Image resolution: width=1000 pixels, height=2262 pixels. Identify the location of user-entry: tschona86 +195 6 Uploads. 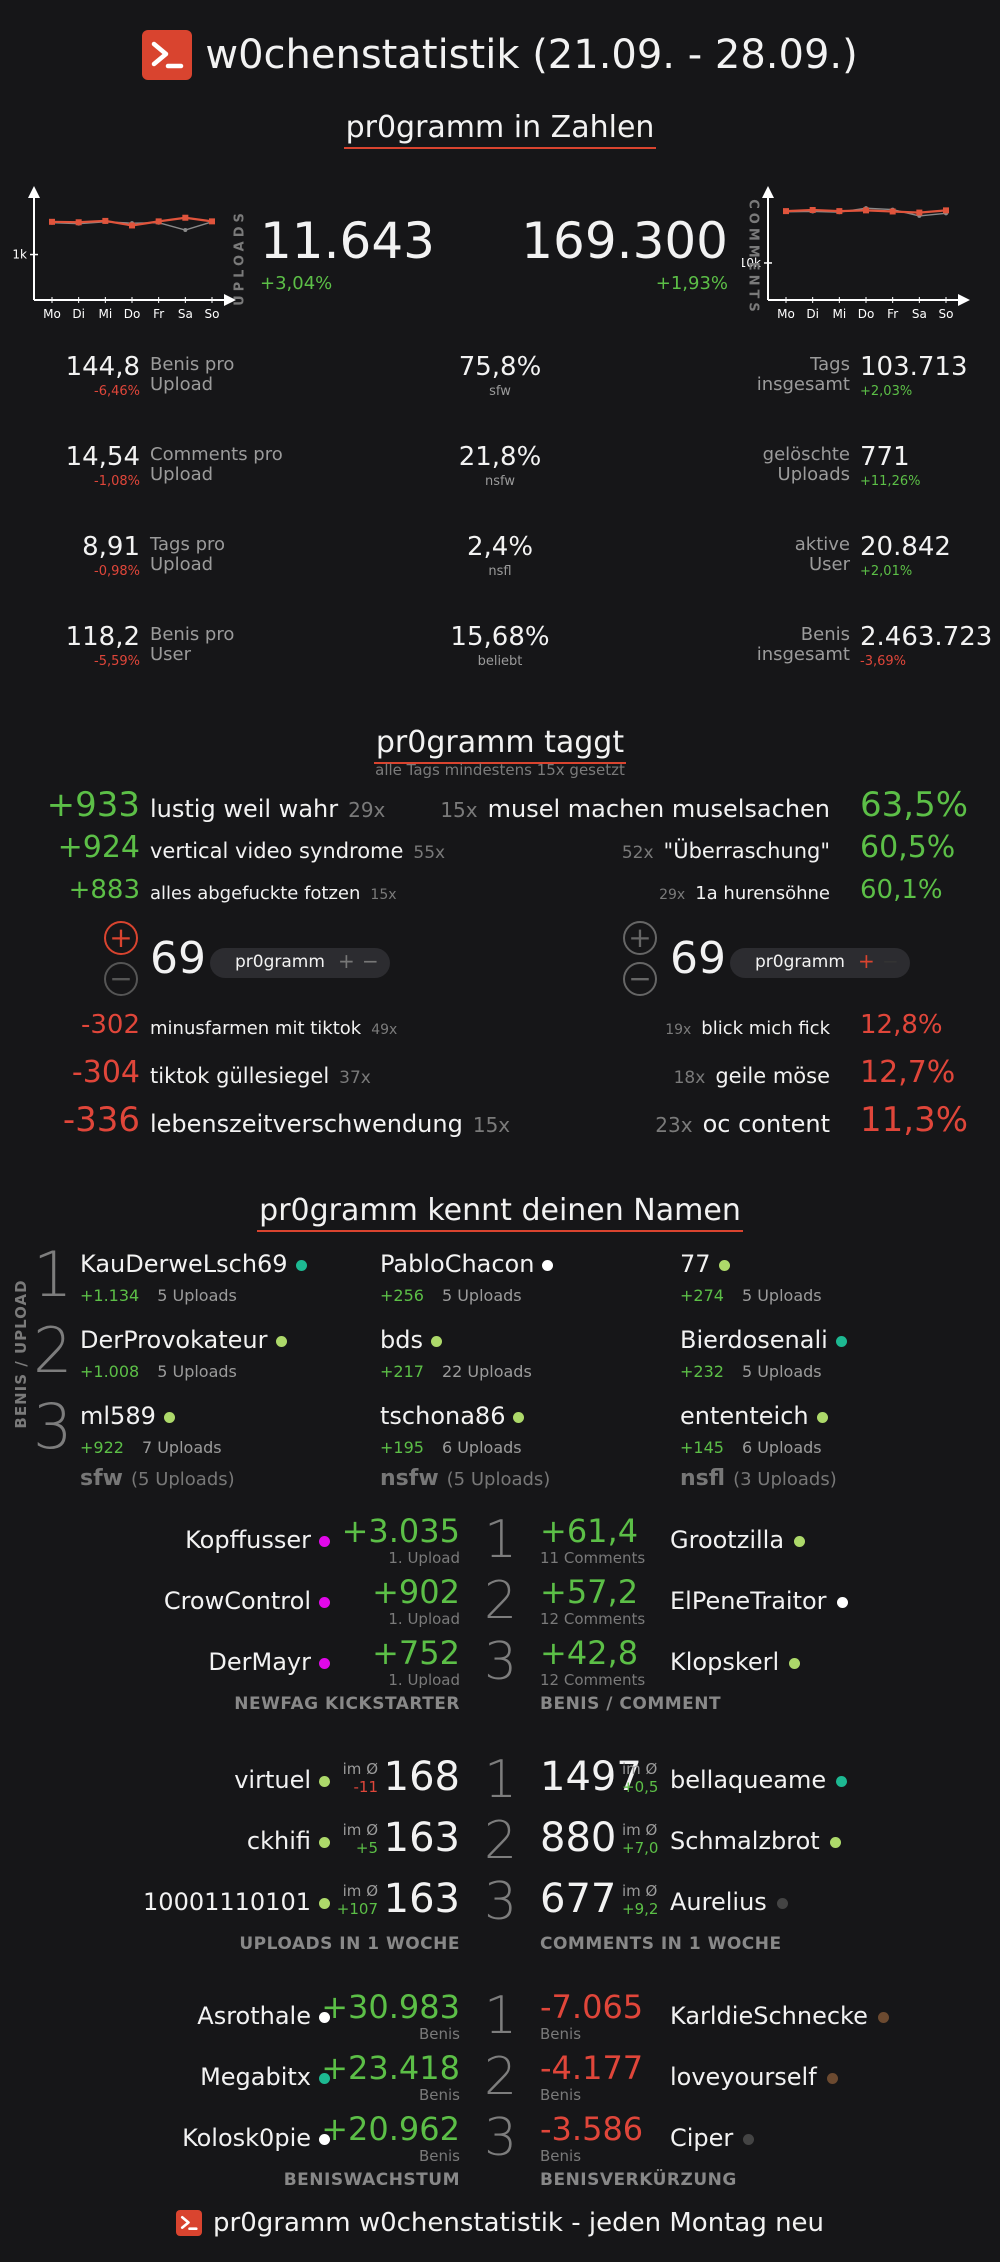
(525, 1435).